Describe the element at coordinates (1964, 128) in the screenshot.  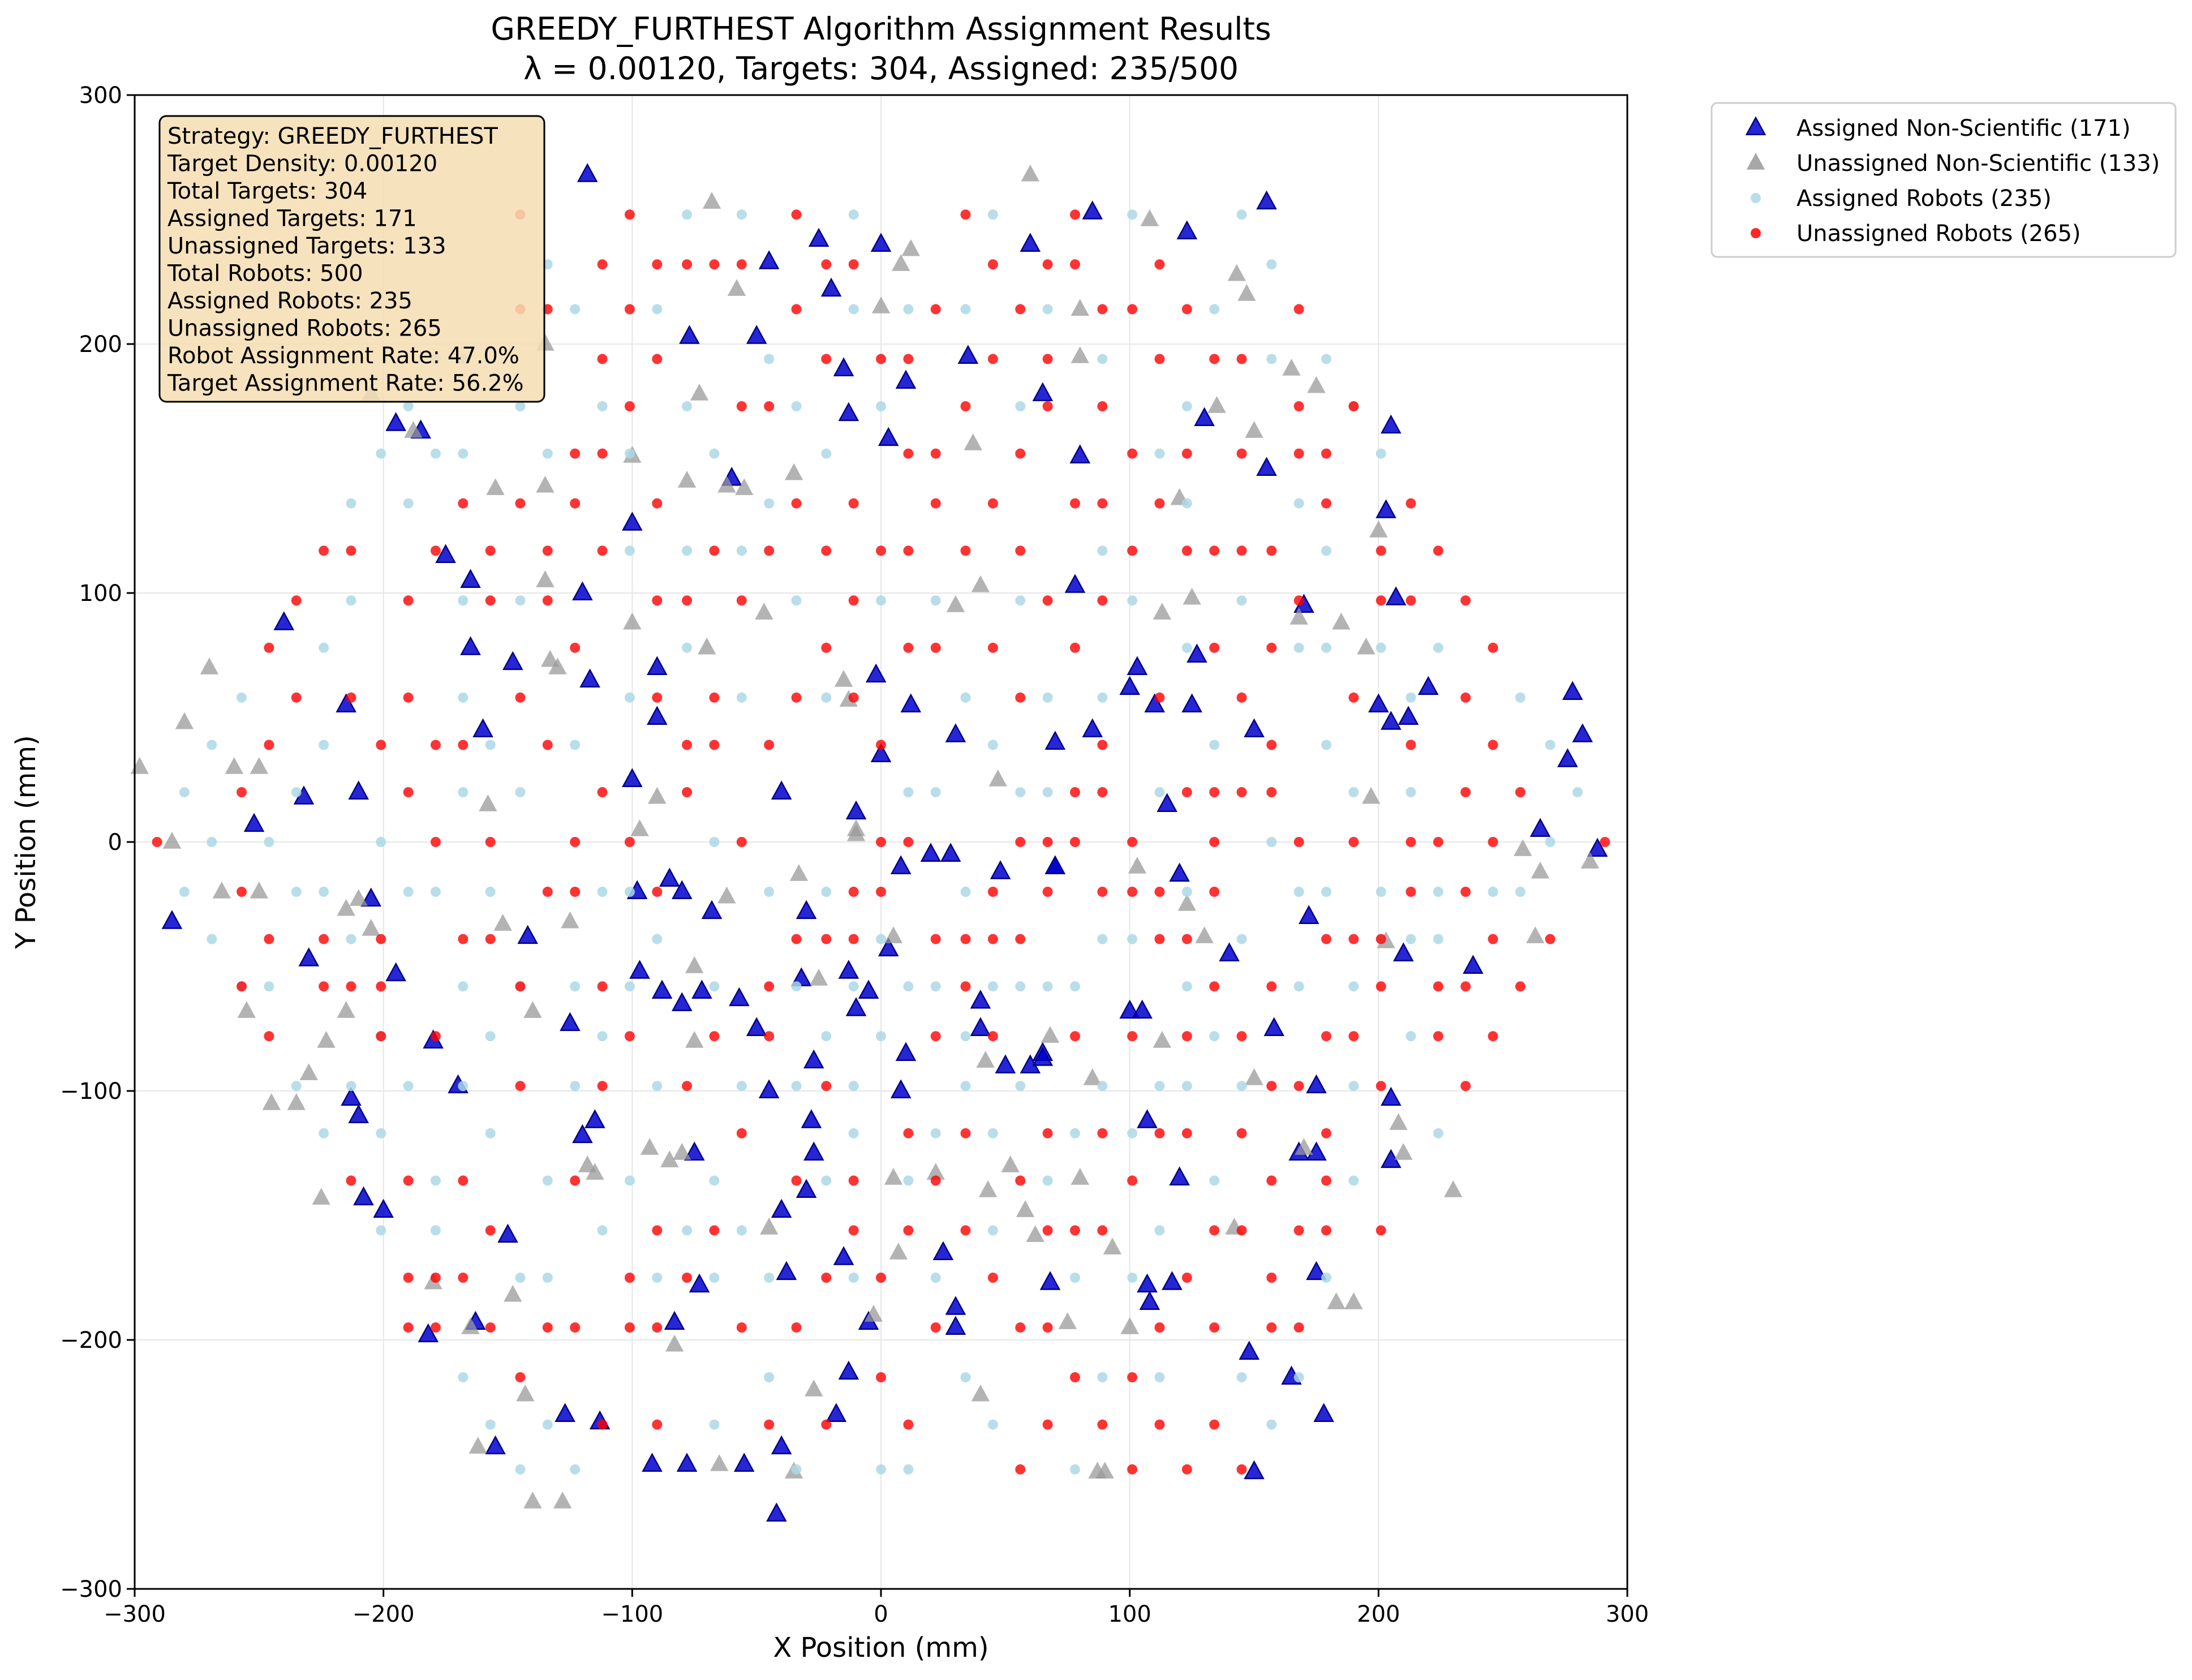
I see `legend-label: Assigned Non-Scientific (171)` at that location.